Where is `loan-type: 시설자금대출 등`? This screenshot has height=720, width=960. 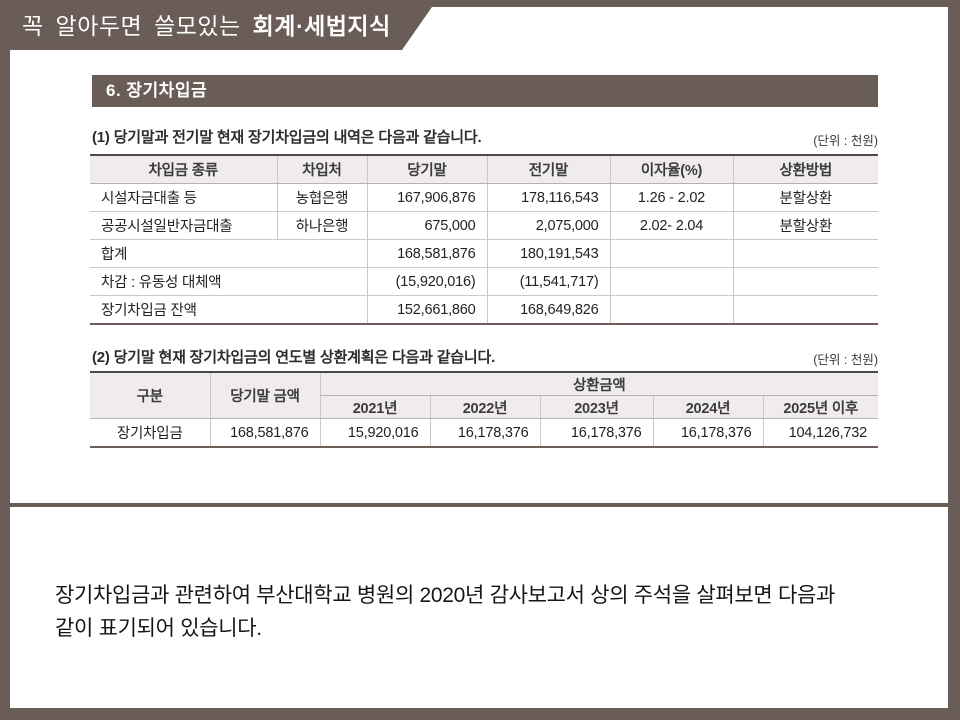
loan-type: 시설자금대출 등 is located at coordinates (183, 197).